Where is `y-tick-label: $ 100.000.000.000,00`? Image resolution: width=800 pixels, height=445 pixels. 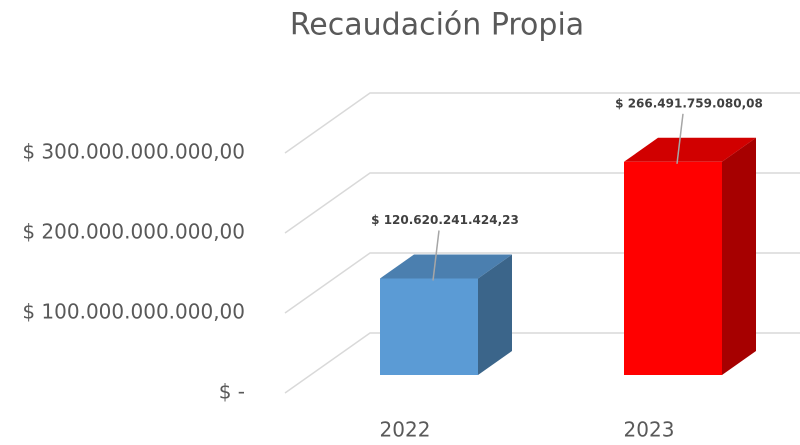 y-tick-label: $ 100.000.000.000,00 is located at coordinates (133, 312).